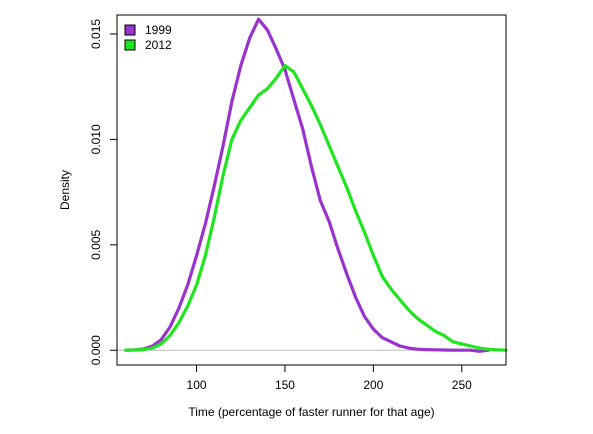  What do you see at coordinates (197, 385) in the screenshot?
I see `x-tick-label: 100` at bounding box center [197, 385].